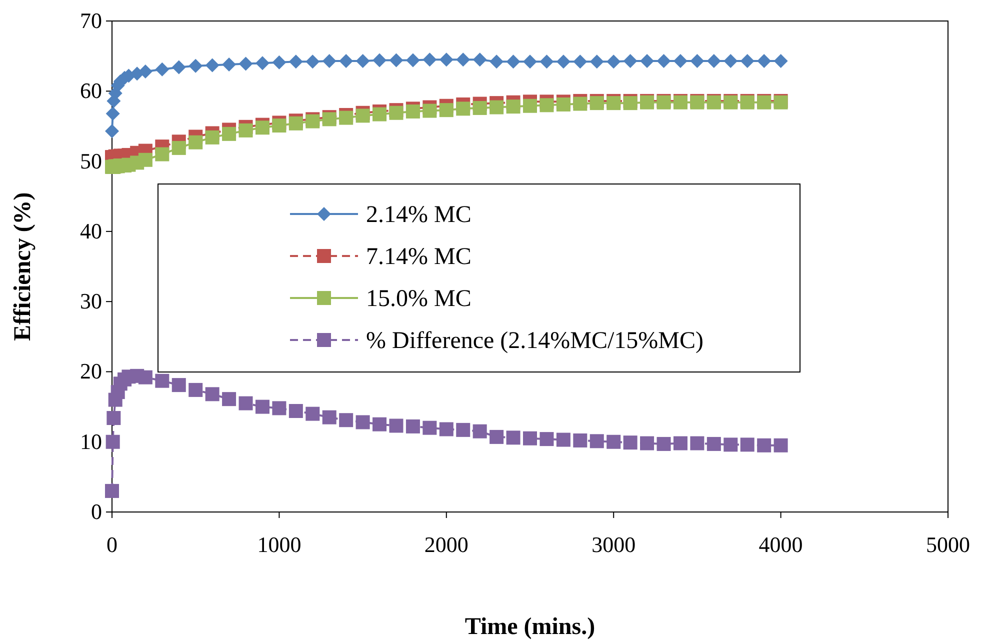 Image resolution: width=982 pixels, height=640 pixels. What do you see at coordinates (530, 627) in the screenshot?
I see `x-axis-title: Time (mins.)` at bounding box center [530, 627].